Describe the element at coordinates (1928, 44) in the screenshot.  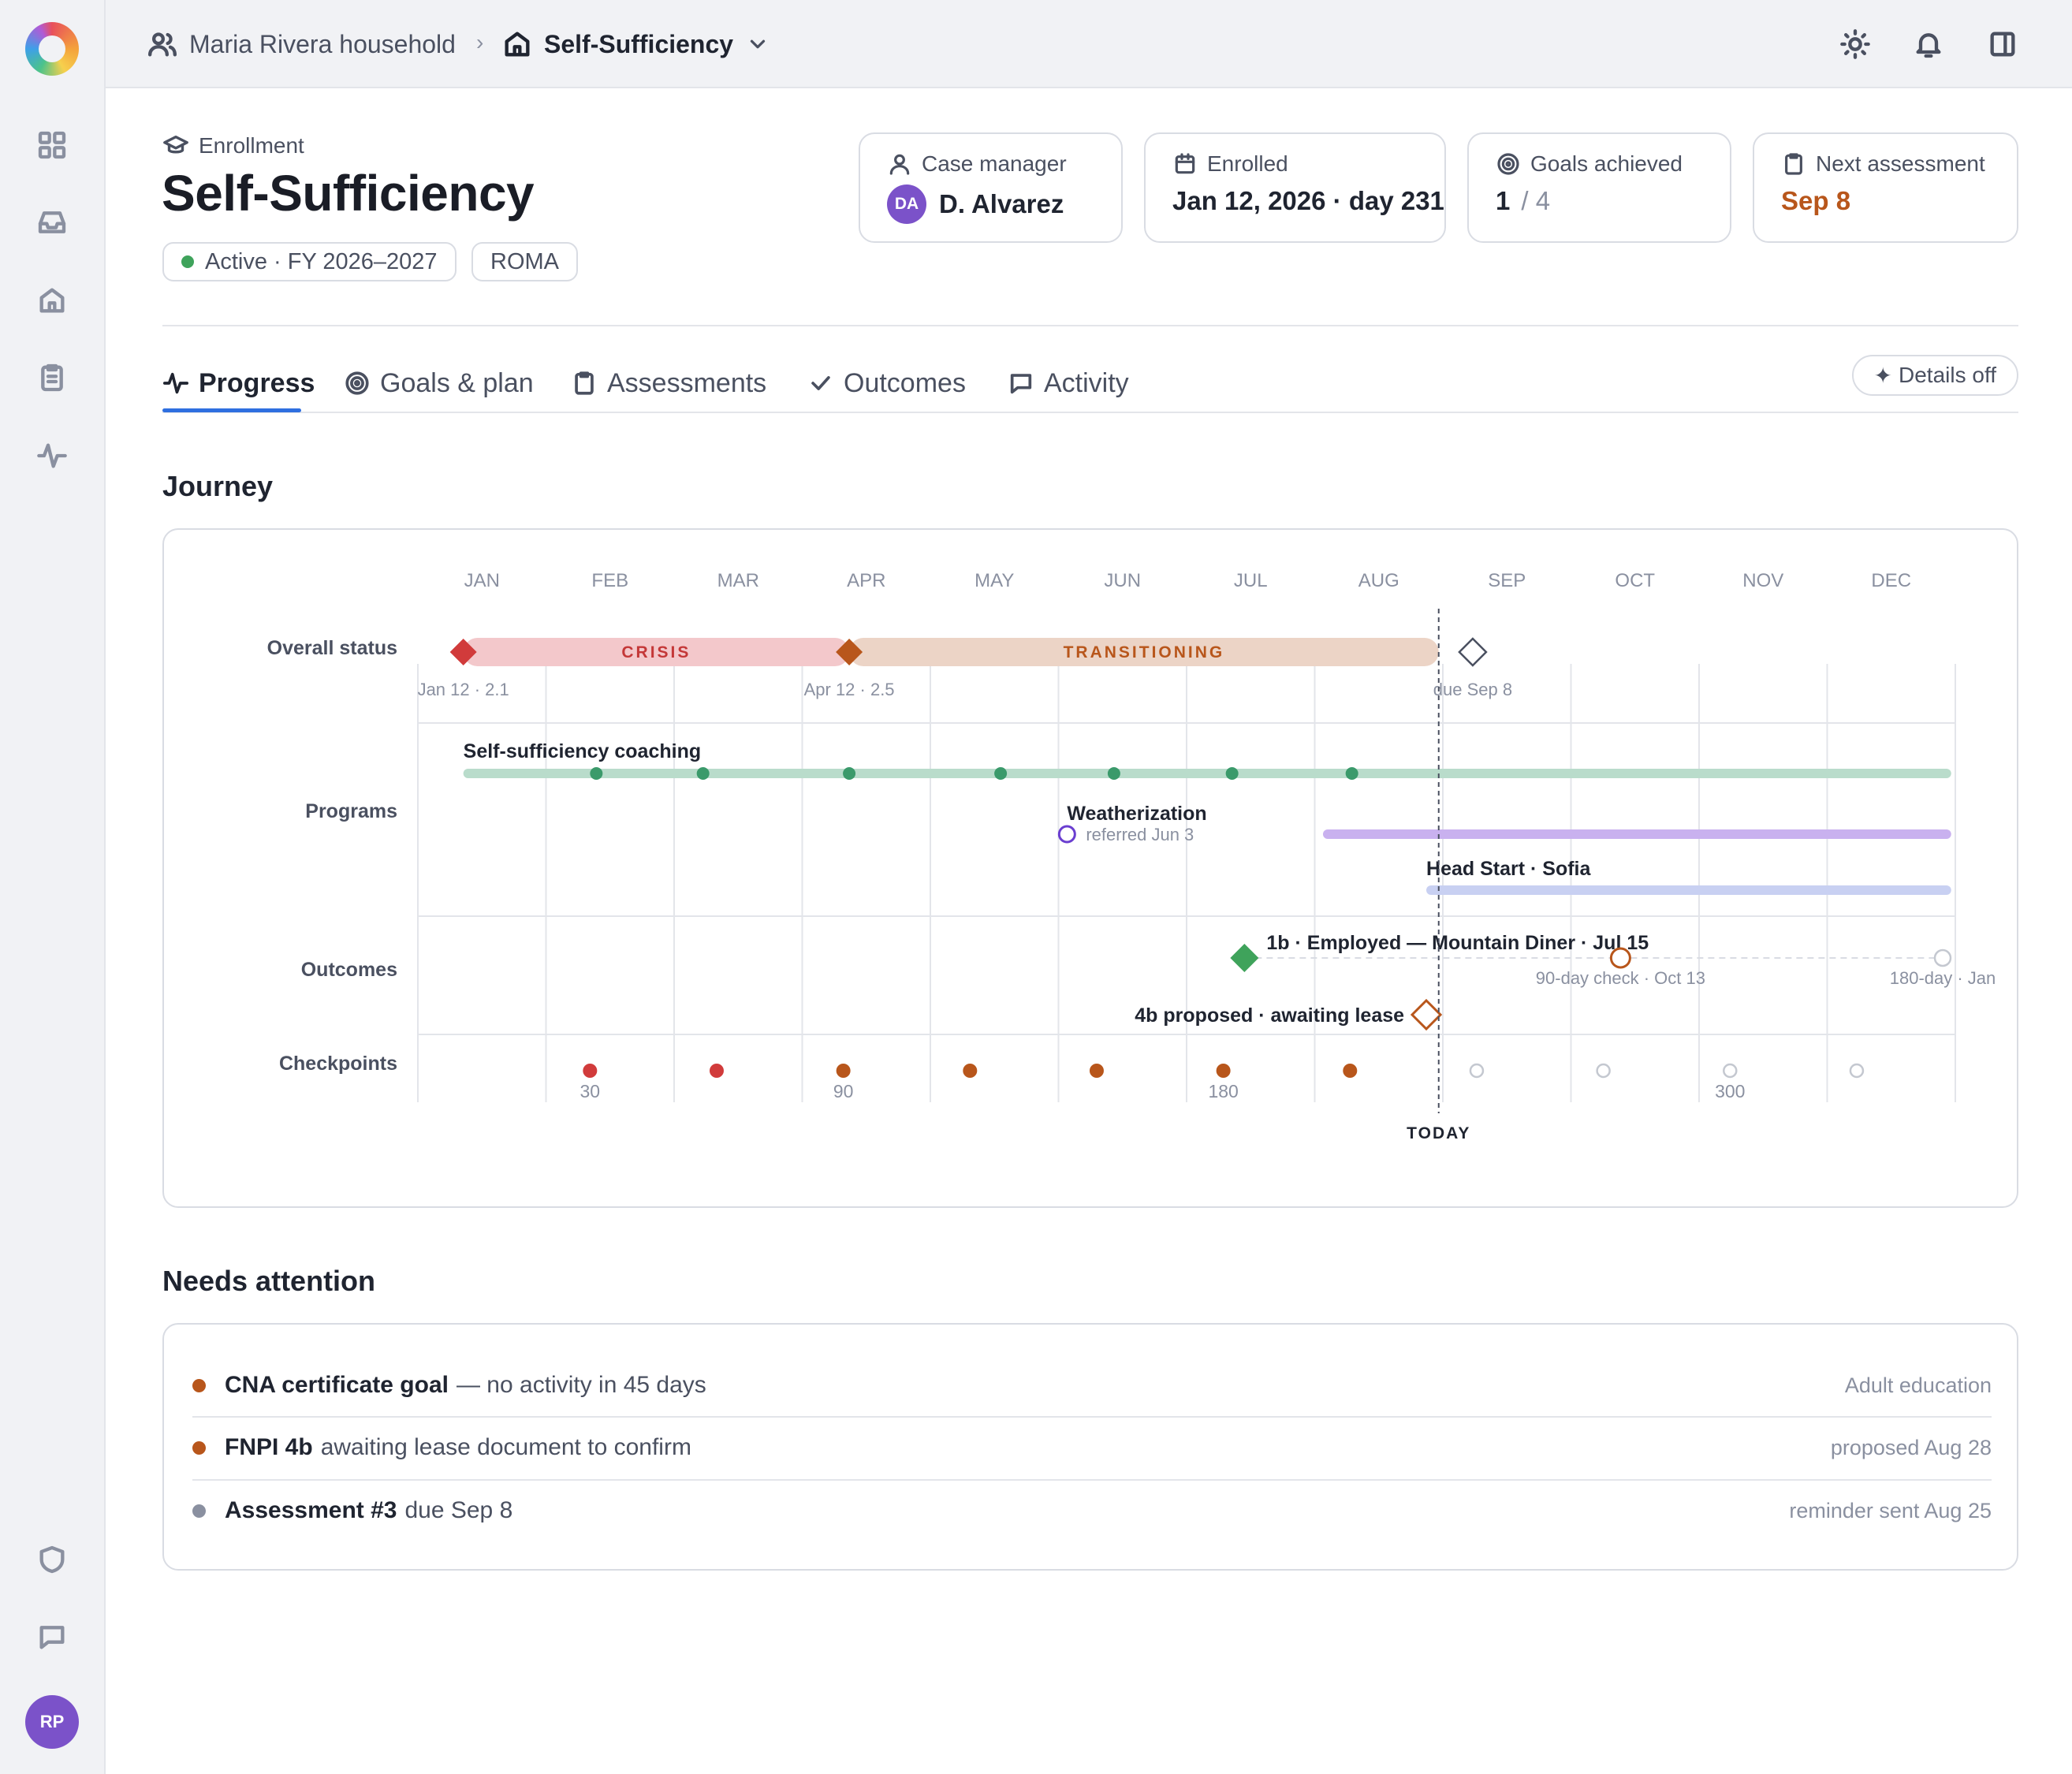
I see `notifications-bell-icon` at that location.